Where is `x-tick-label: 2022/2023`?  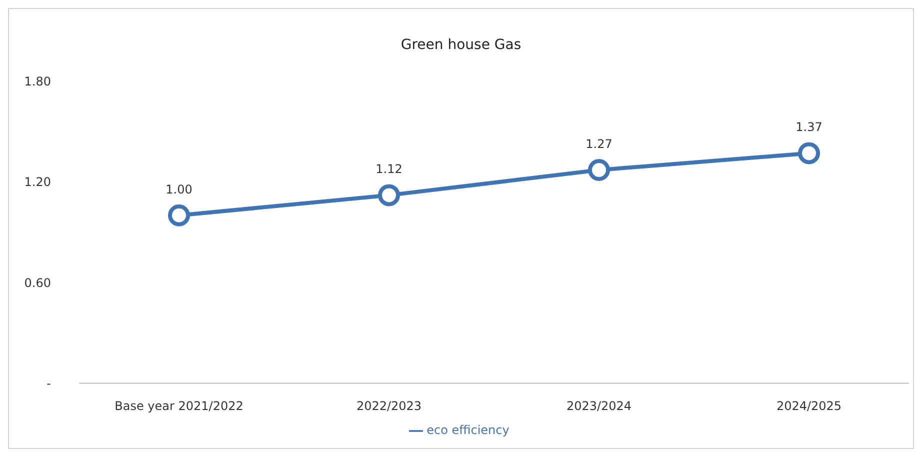
x-tick-label: 2022/2023 is located at coordinates (389, 405).